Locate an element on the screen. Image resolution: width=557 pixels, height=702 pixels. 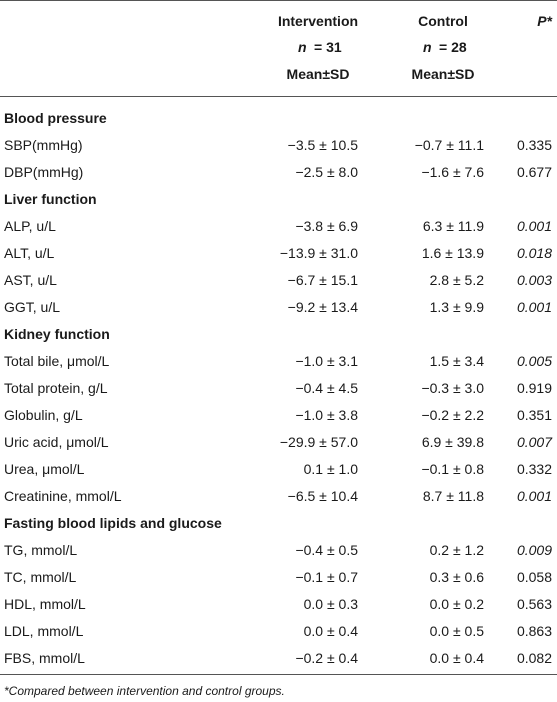
p-value: 0.082 is located at coordinates (534, 658).